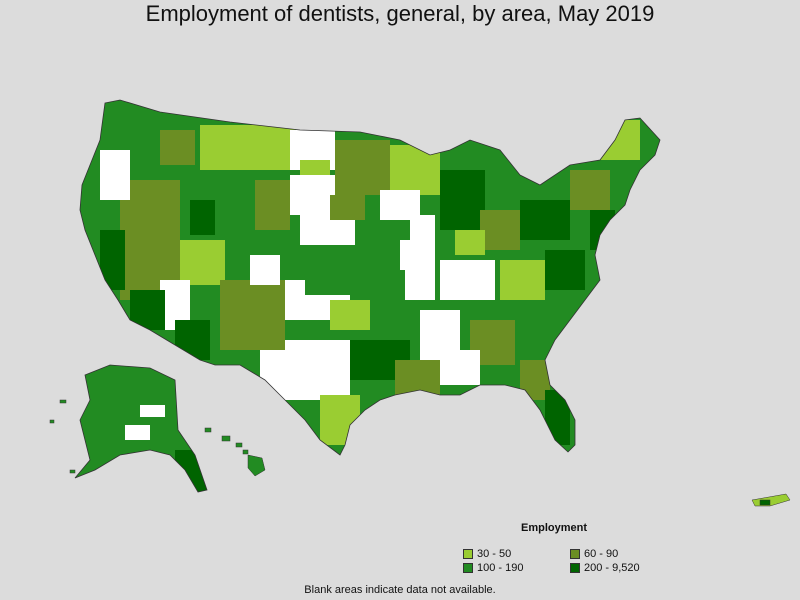 The height and width of the screenshot is (600, 800). I want to click on legend-label: 200 - 9,520, so click(612, 568).